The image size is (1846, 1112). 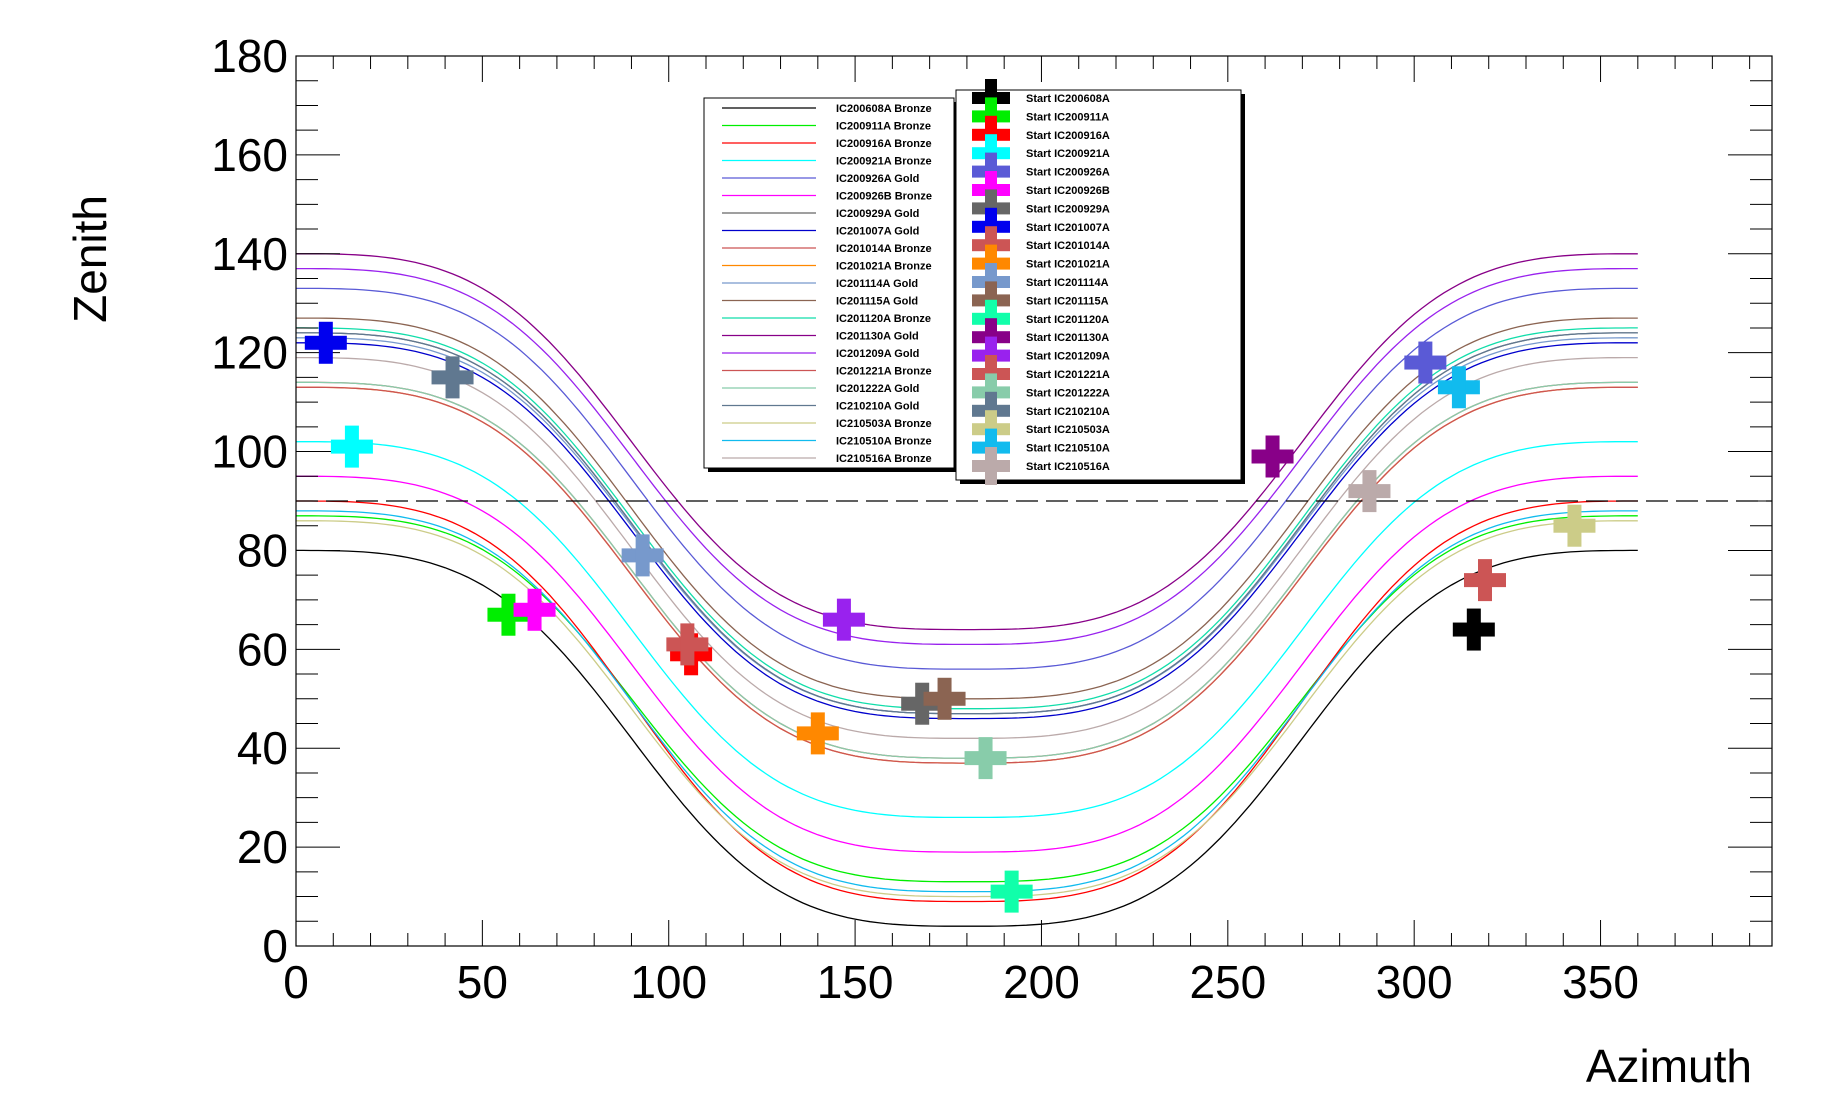 I want to click on y-tick-label-120: 120, so click(x=249, y=353).